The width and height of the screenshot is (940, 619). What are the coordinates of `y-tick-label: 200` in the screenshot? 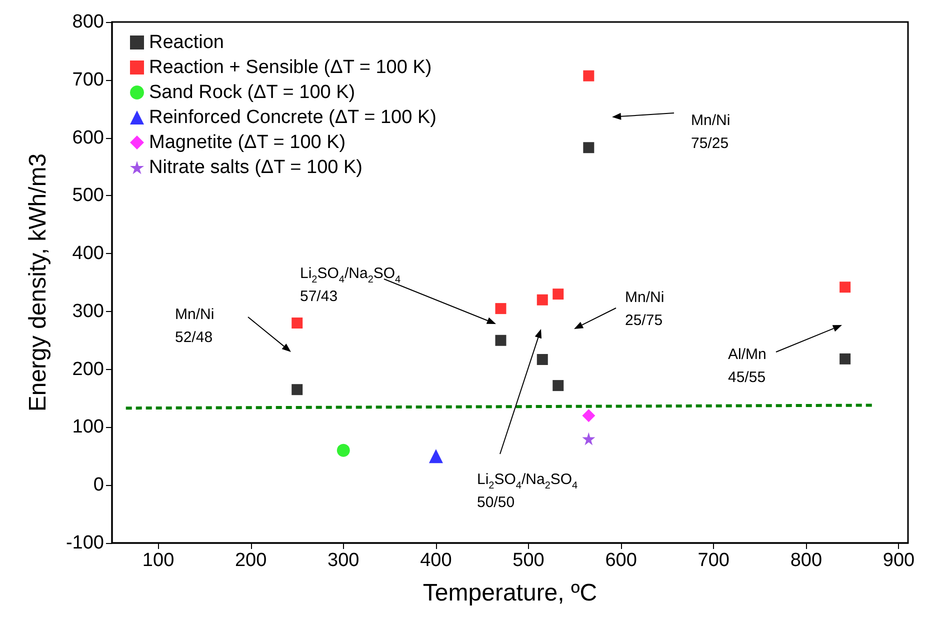 It's located at (88, 369).